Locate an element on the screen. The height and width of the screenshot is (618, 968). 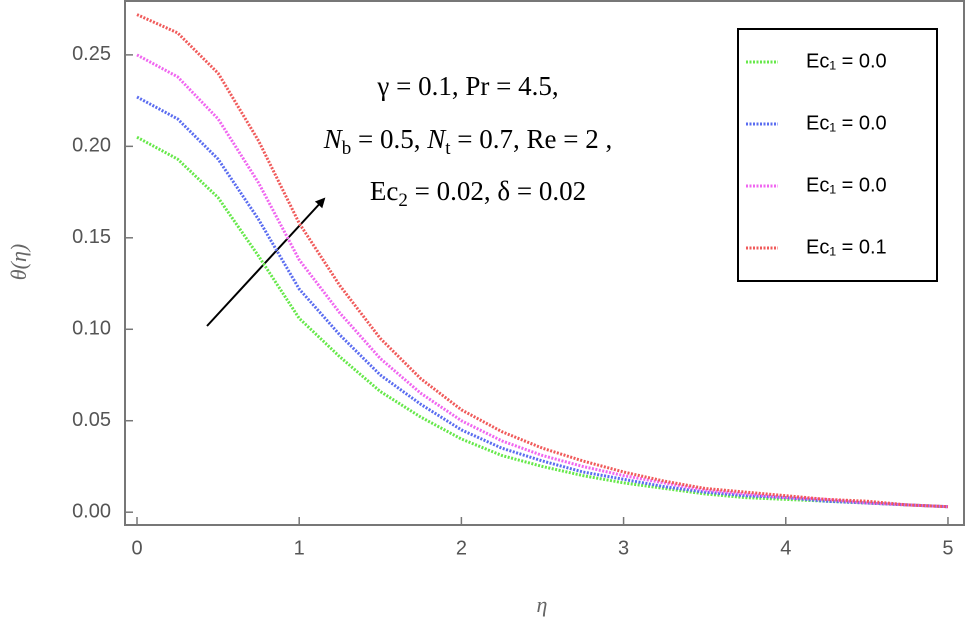
annotation-text: = 0.7, Re = 2 , is located at coordinates (532, 139).